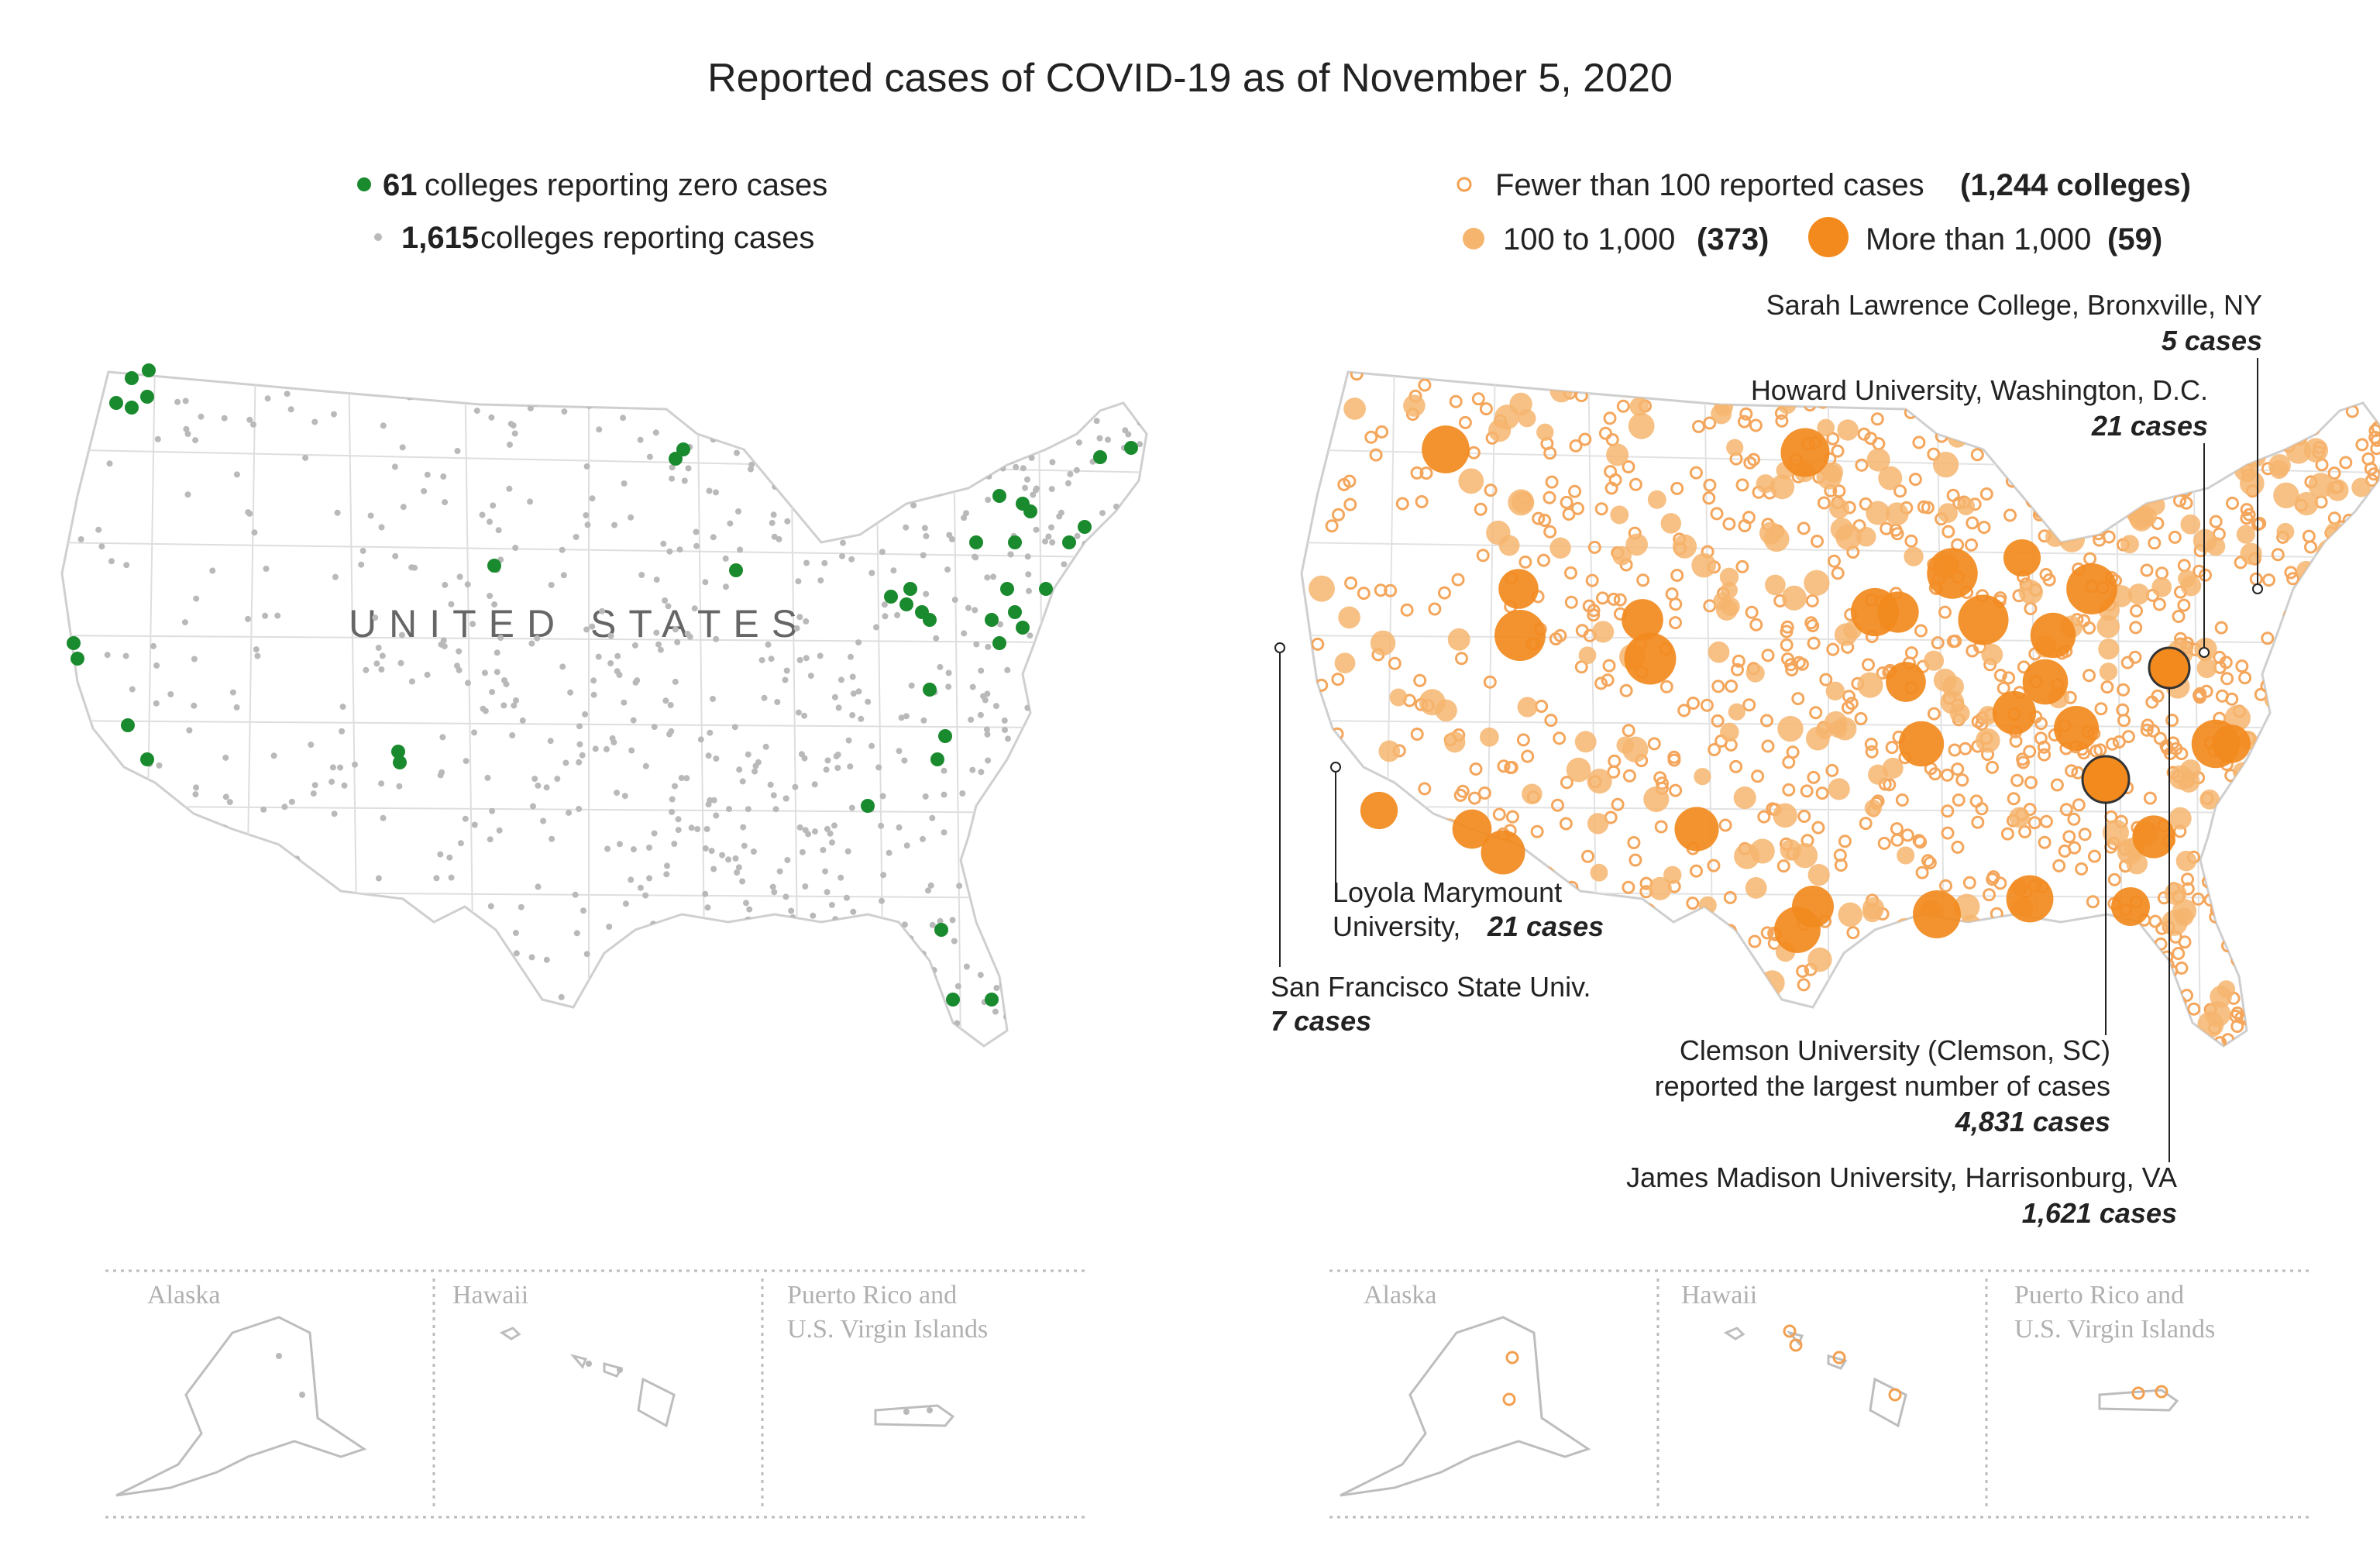 This screenshot has width=2380, height=1559. Describe the element at coordinates (1829, 237) in the screenshot. I see `large-bubble-legend-swatch` at that location.